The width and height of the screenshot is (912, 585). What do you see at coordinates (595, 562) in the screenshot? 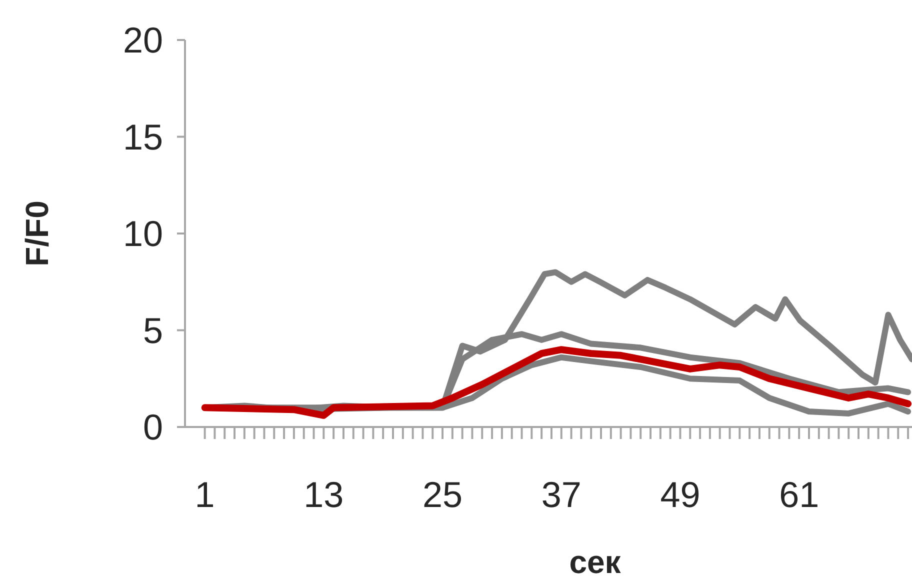
I see `x-axis-title: сек` at bounding box center [595, 562].